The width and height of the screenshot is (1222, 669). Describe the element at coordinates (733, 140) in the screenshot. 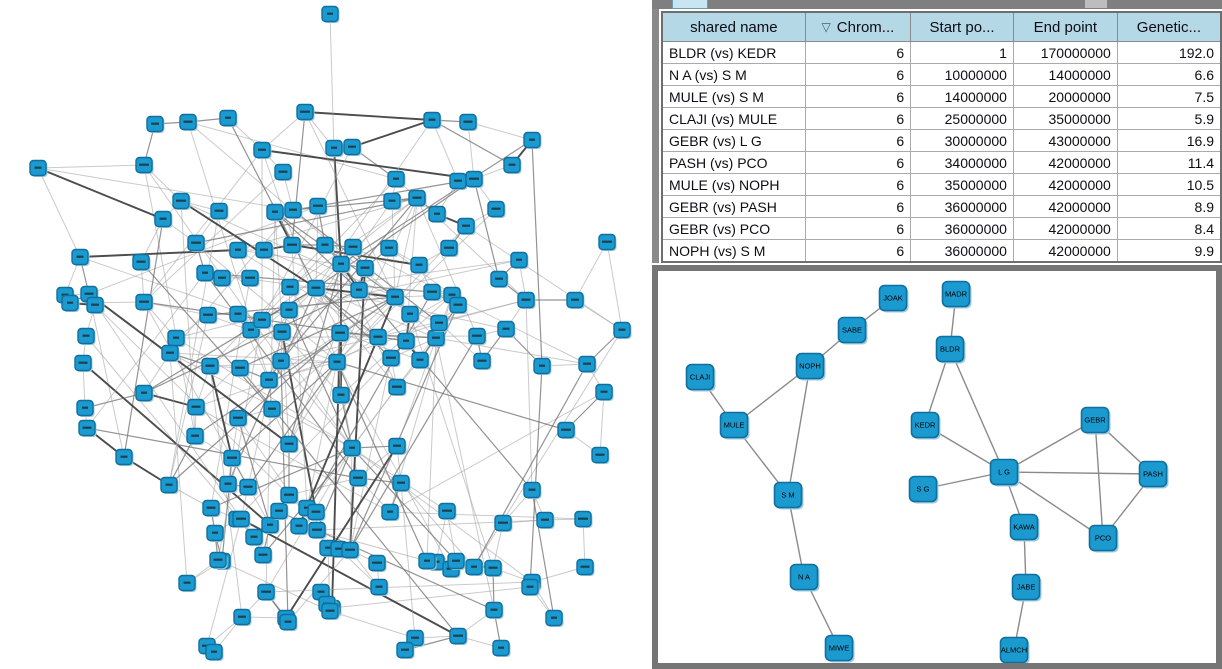

I see `cell-shared-name: GEBR (vs) L G` at that location.